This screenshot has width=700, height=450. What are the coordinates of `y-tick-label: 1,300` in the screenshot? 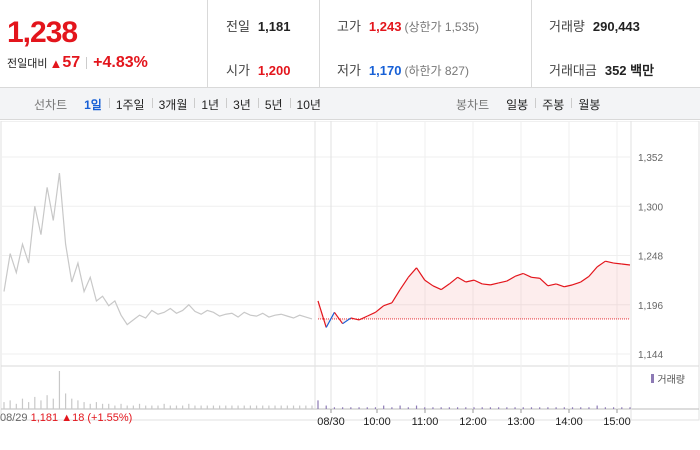 It's located at (650, 207).